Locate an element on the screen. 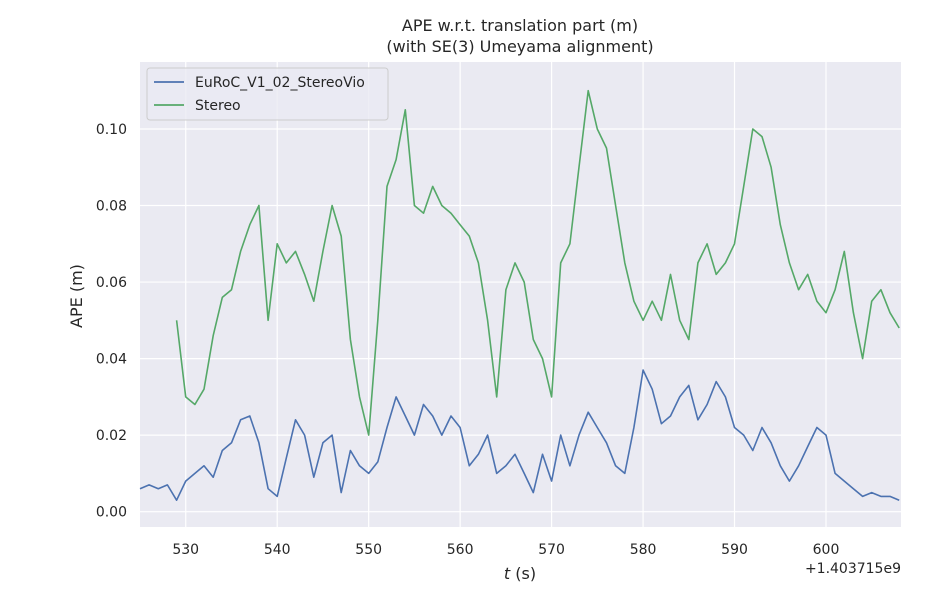  x-axis-unit: (s) is located at coordinates (523, 573).